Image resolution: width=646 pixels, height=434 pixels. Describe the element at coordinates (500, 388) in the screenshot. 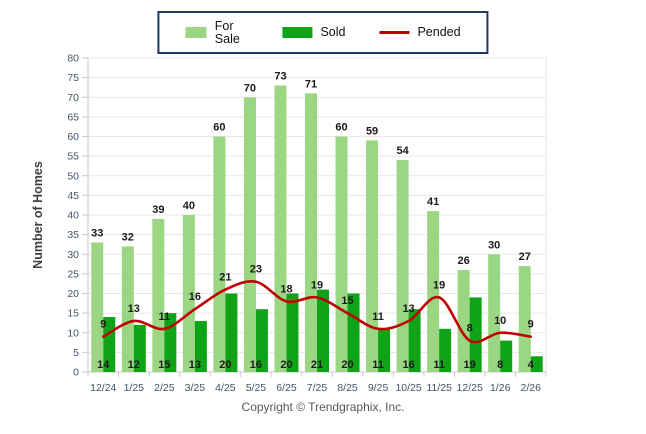

I see `x-tick-label: 1/26` at that location.